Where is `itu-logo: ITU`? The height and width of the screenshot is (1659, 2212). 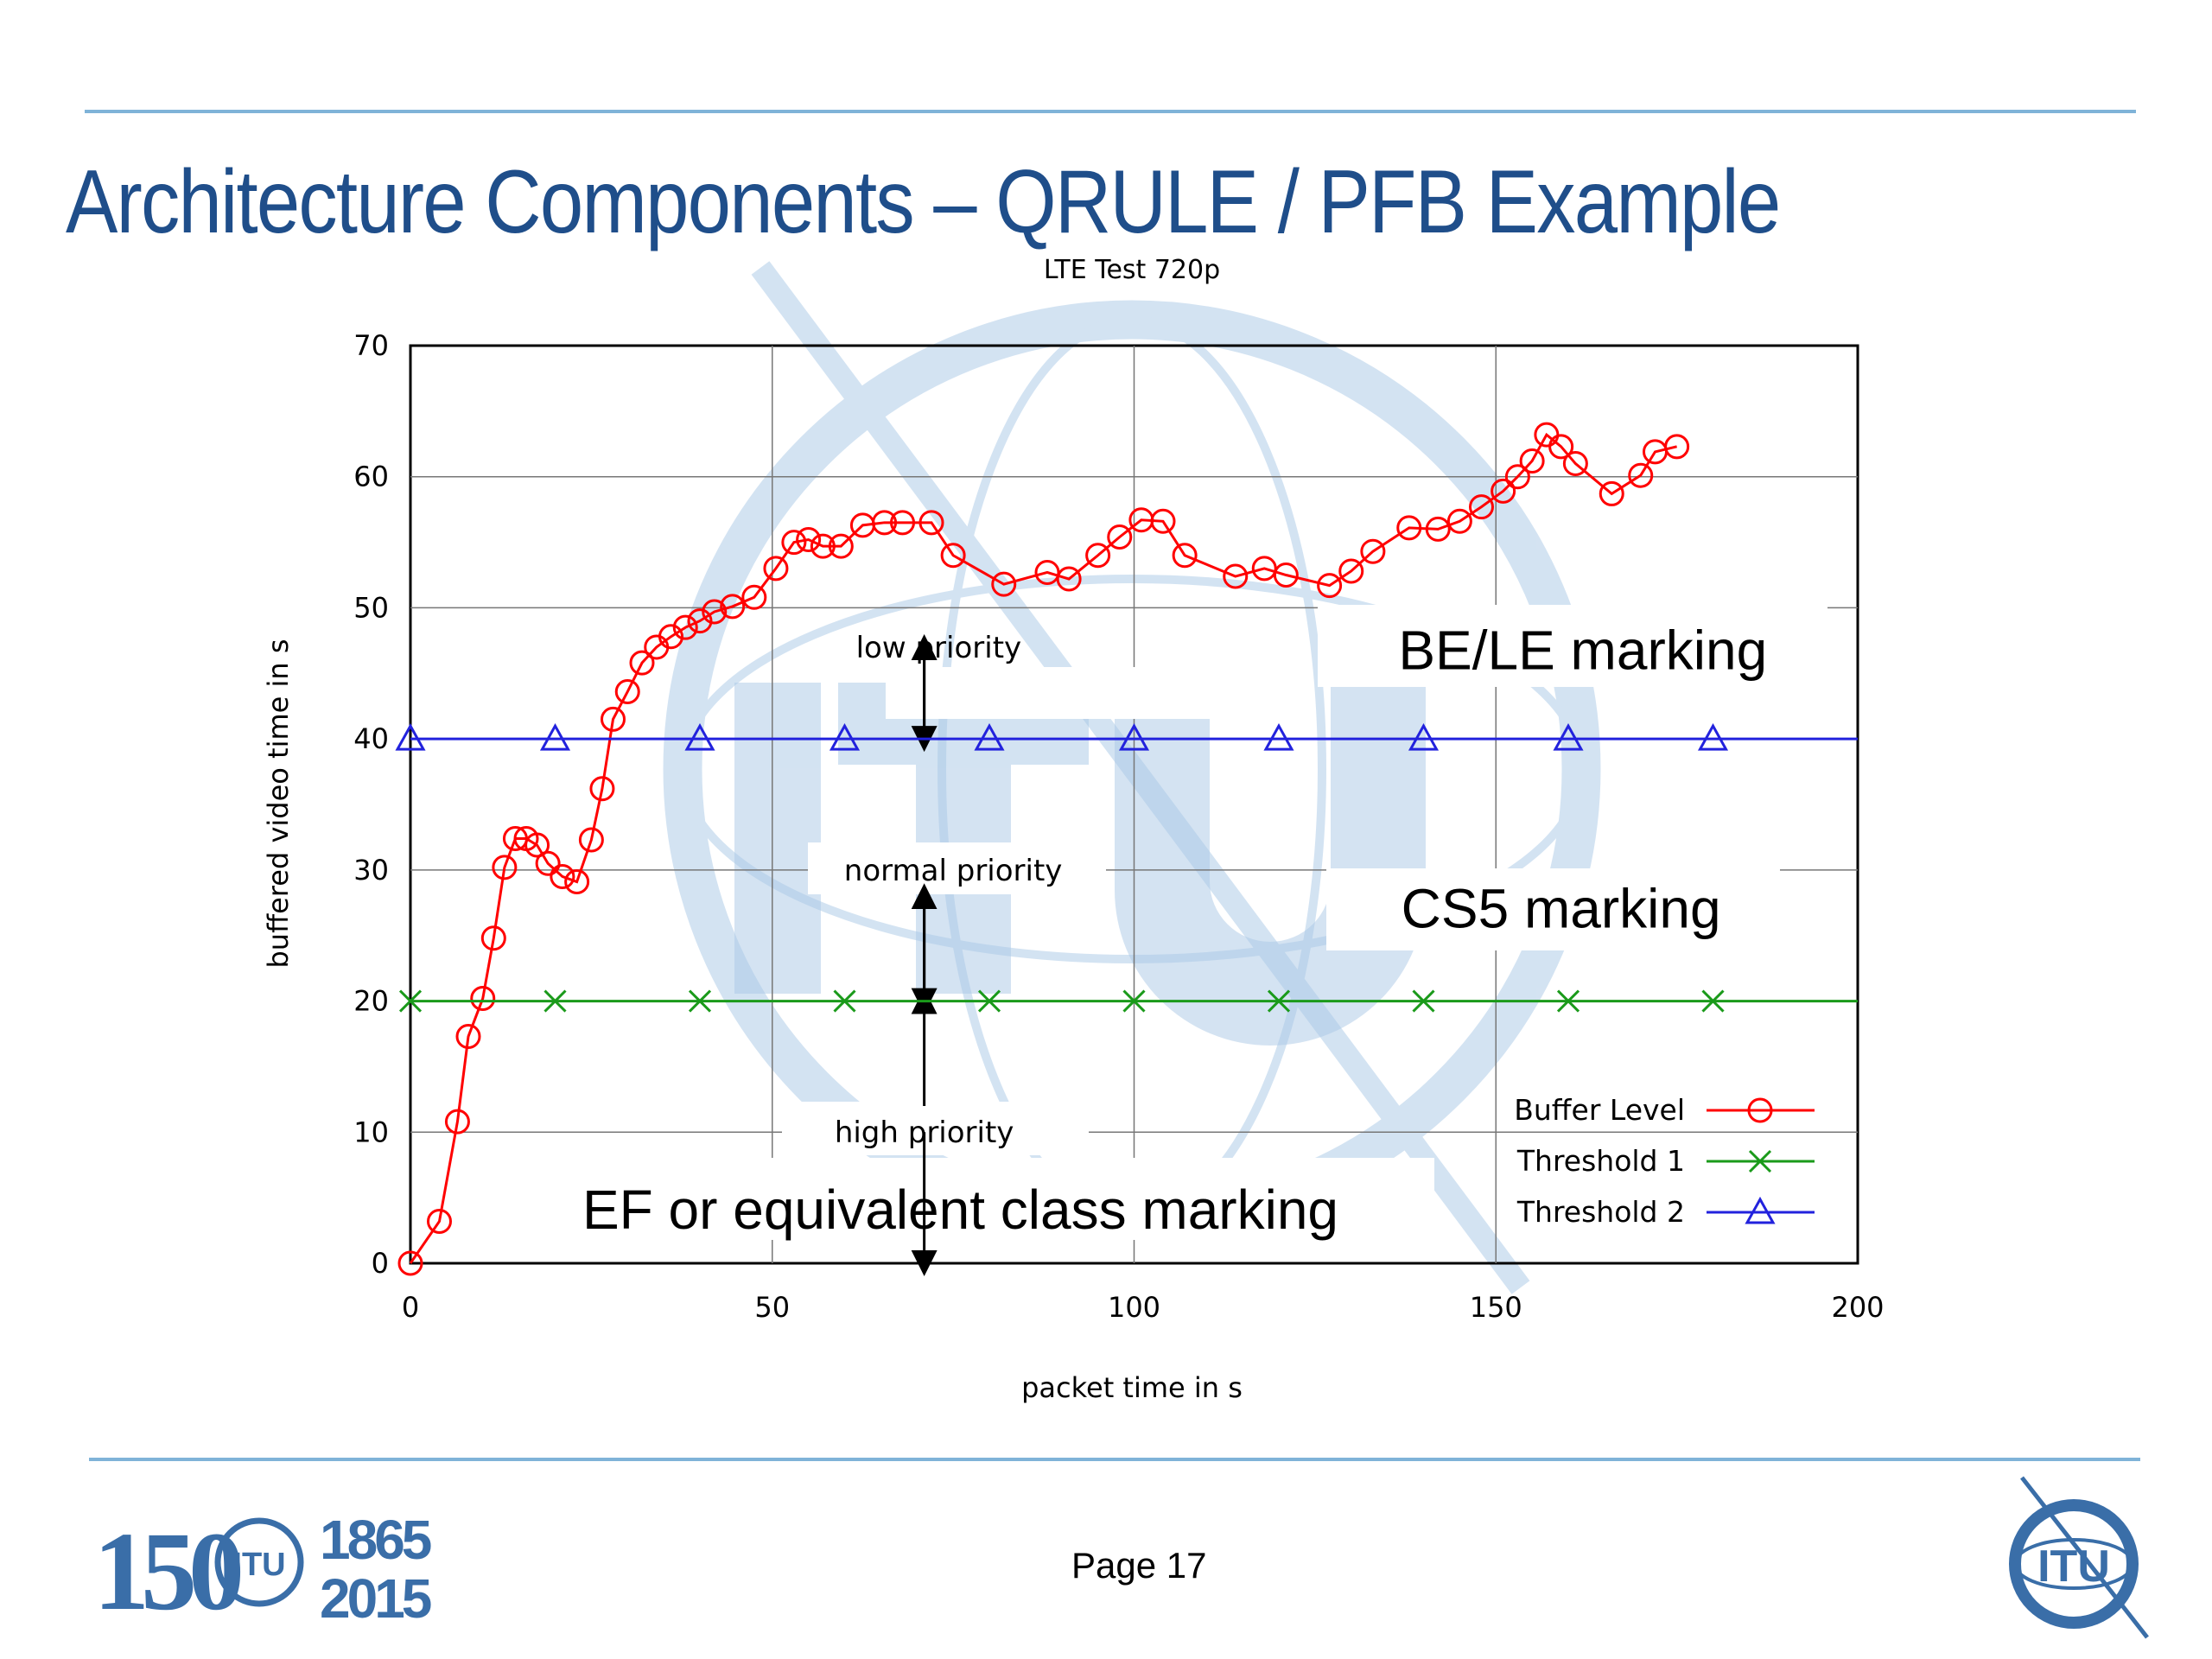 itu-logo: ITU is located at coordinates (2079, 1557).